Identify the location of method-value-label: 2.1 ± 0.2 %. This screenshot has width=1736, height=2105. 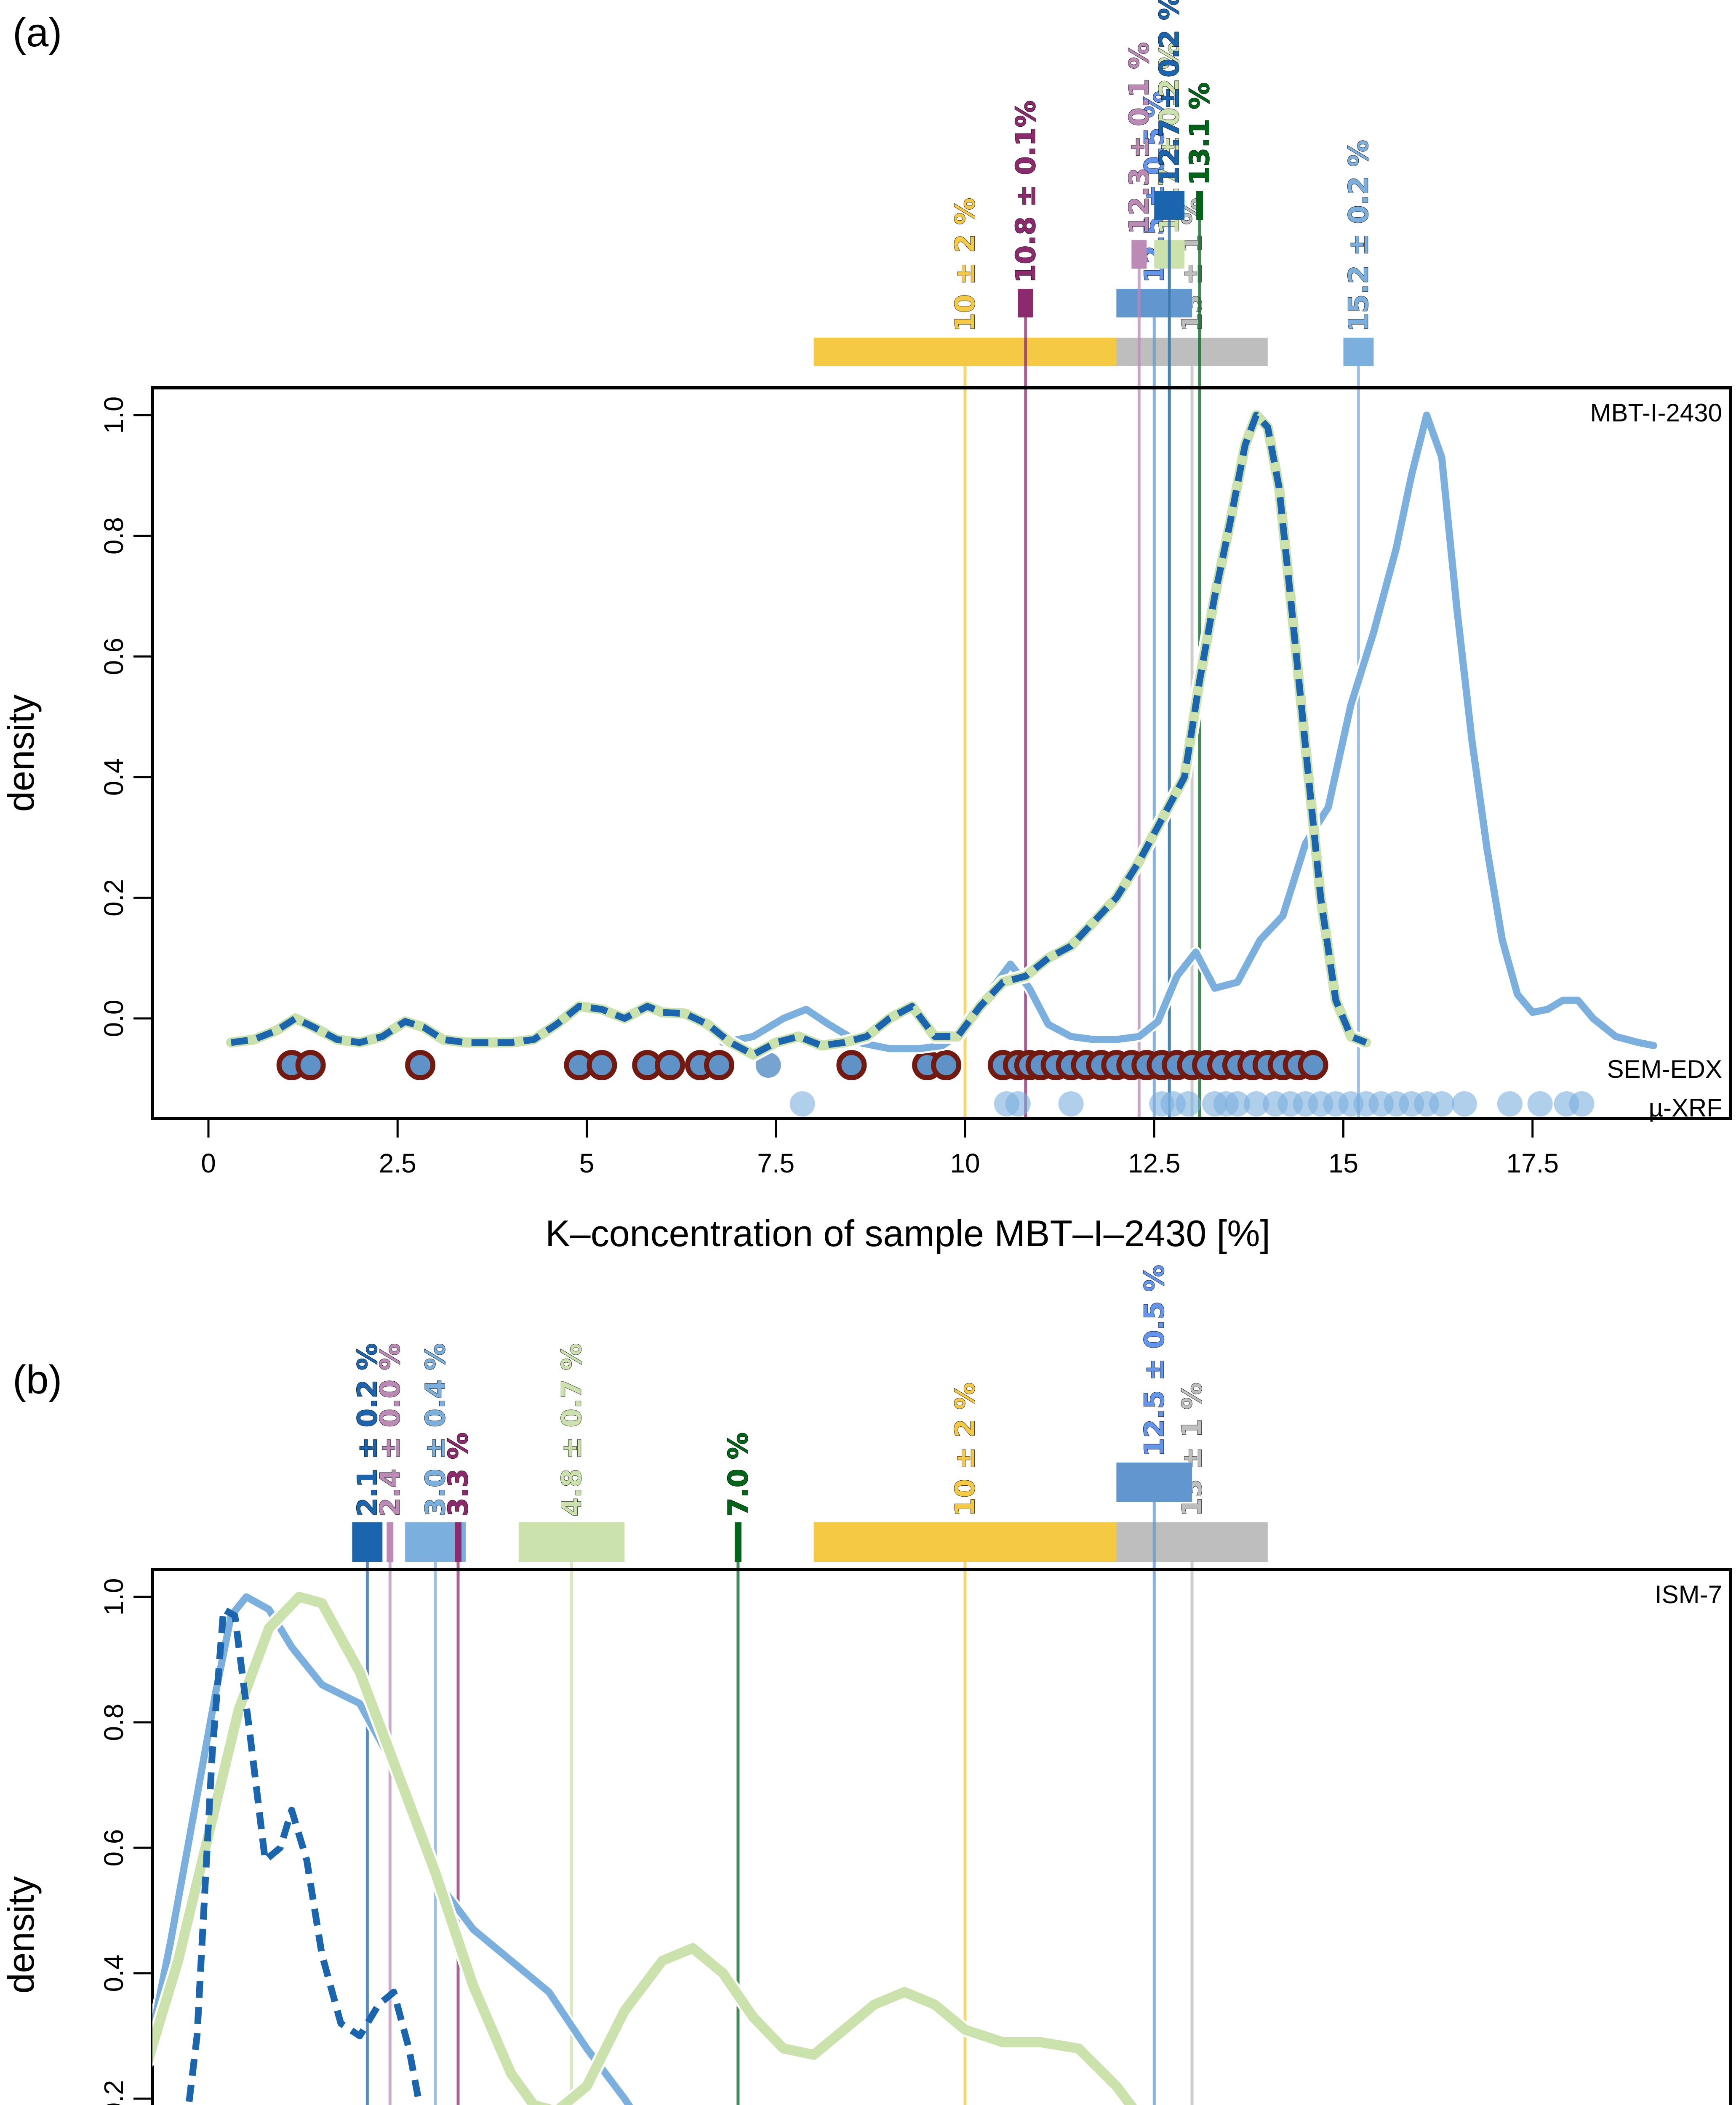
(367, 1429).